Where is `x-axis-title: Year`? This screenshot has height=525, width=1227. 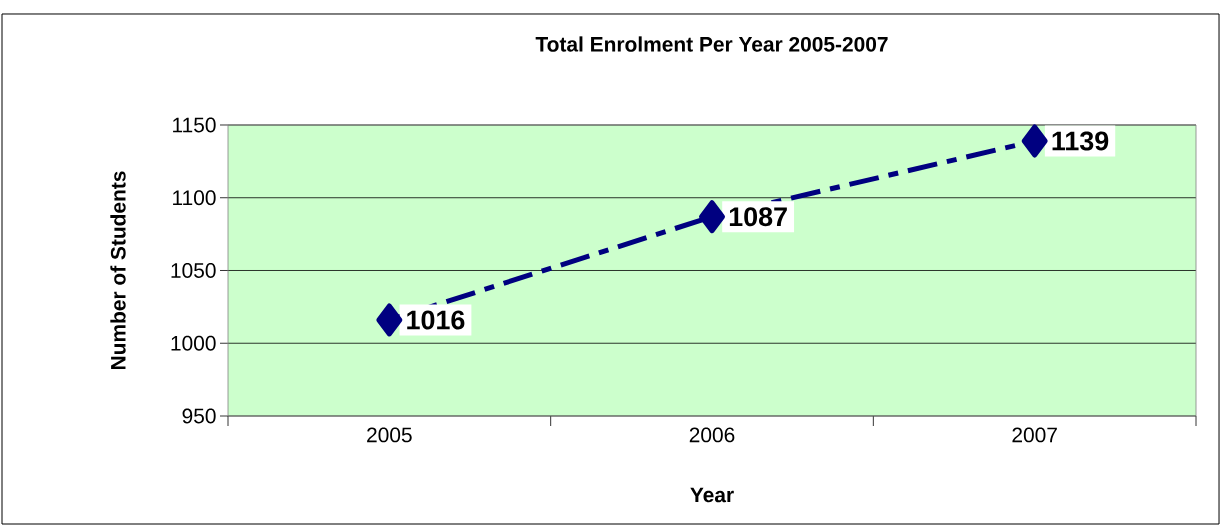
x-axis-title: Year is located at coordinates (712, 495).